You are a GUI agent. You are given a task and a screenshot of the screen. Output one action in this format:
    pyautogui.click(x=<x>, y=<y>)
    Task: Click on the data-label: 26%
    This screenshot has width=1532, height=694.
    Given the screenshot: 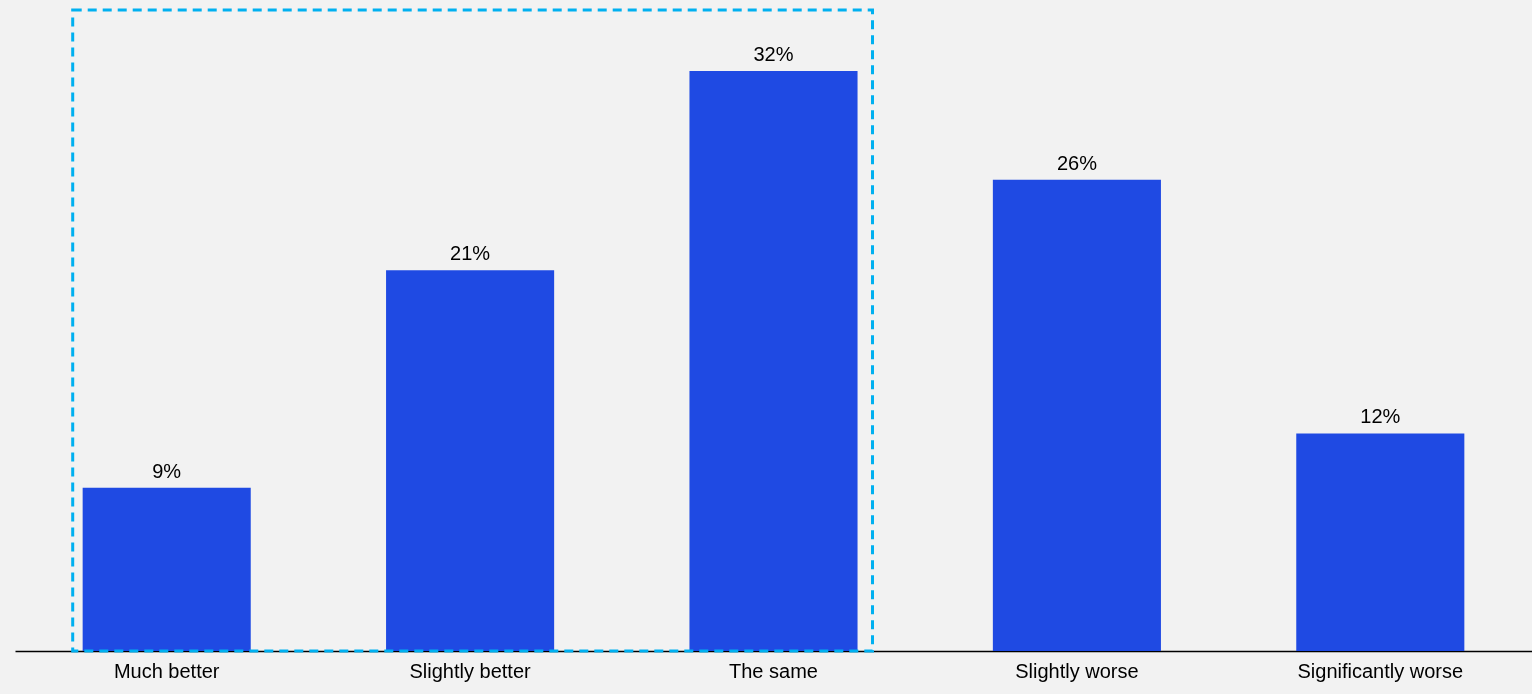 What is the action you would take?
    pyautogui.click(x=1077, y=162)
    